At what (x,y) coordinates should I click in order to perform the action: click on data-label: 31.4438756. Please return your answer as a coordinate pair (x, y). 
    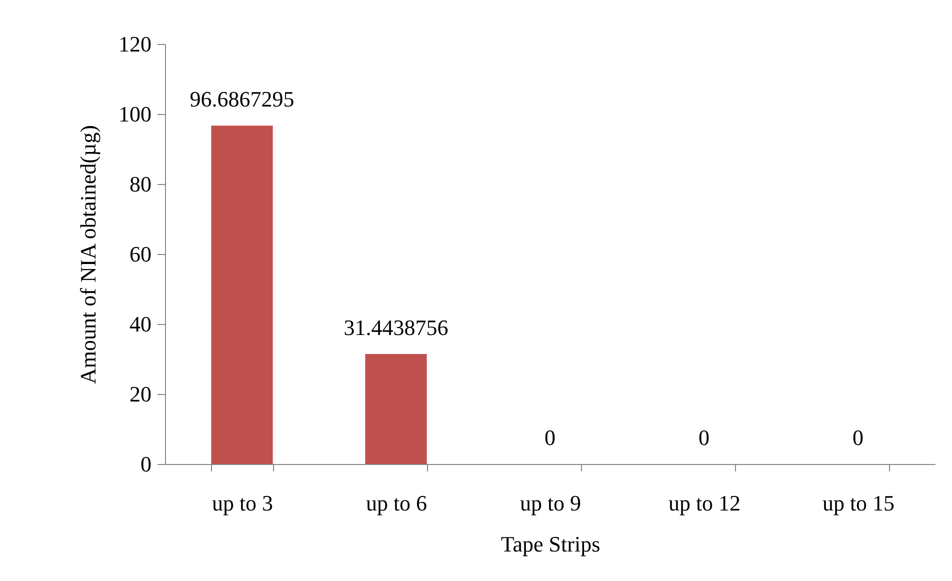
    Looking at the image, I should click on (396, 327).